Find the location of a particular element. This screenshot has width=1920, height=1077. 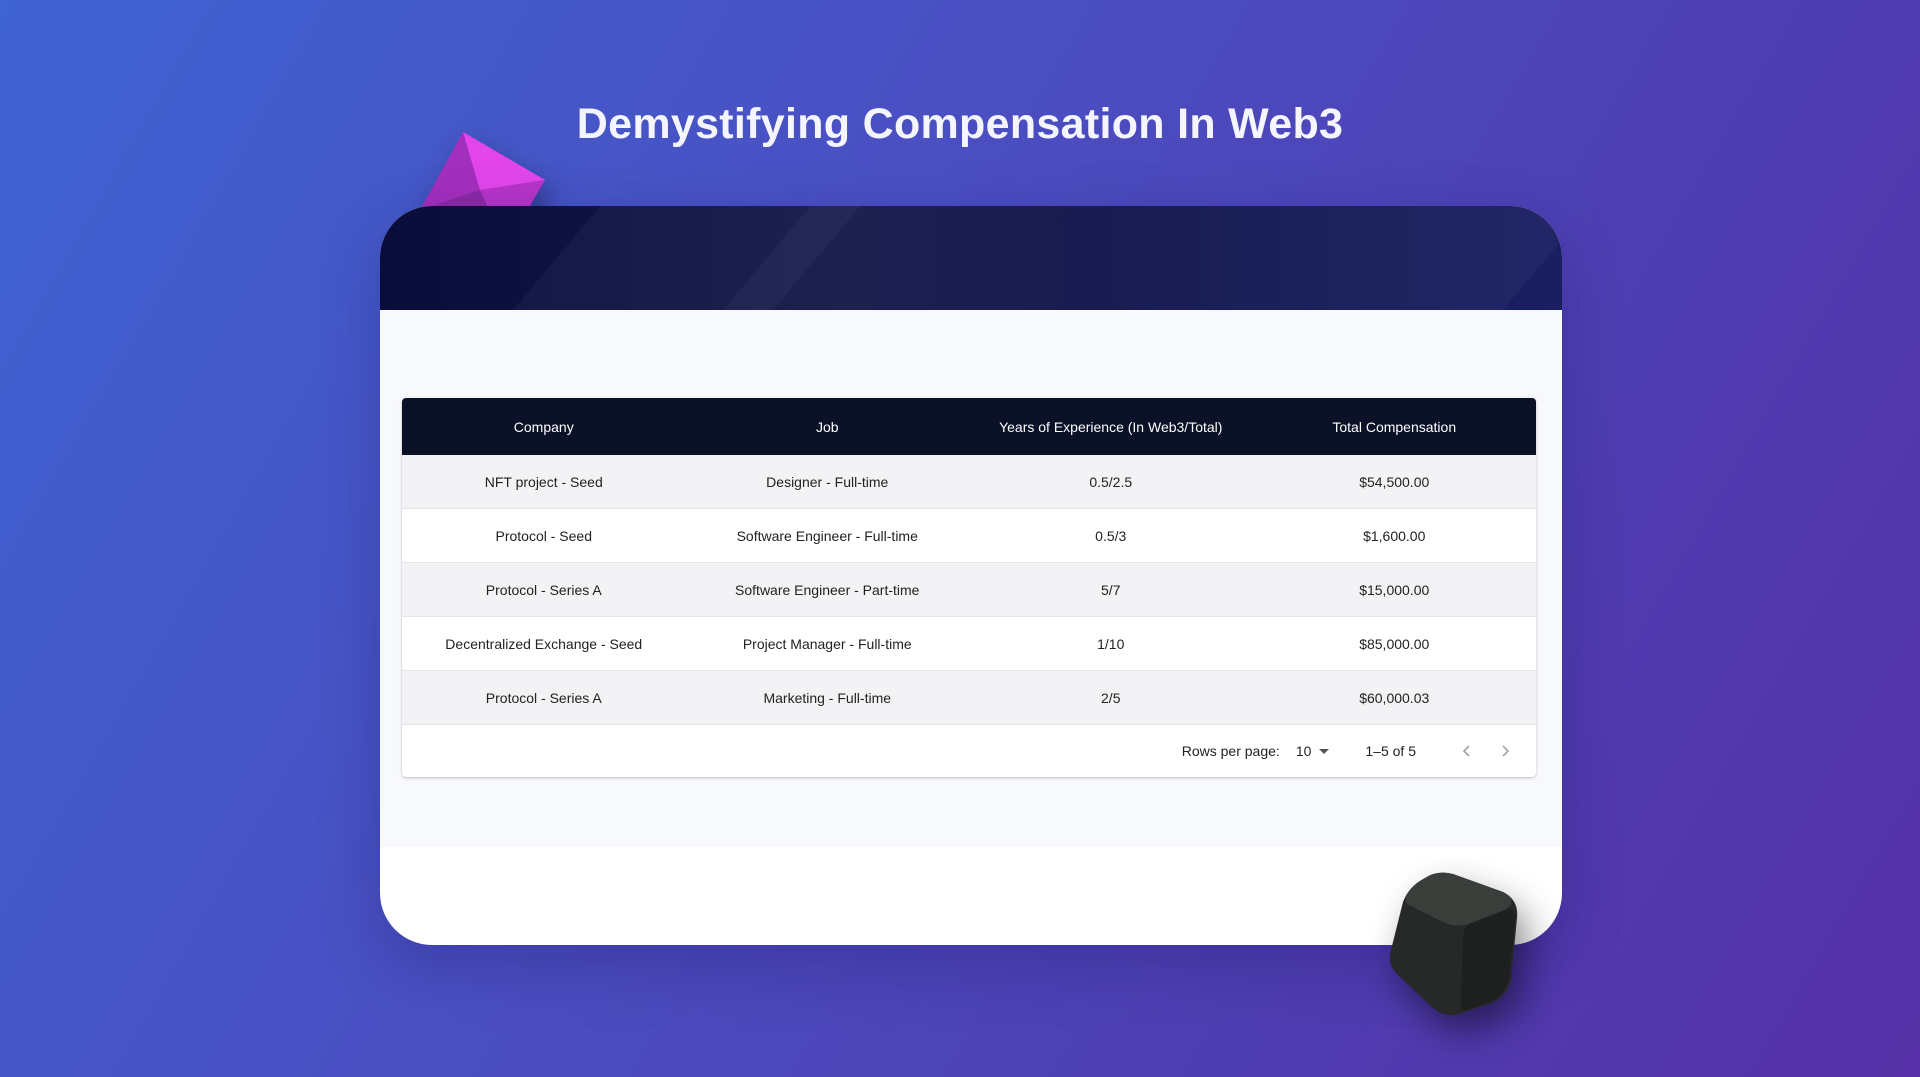

cell-experience: 0.5/2.5 is located at coordinates (1111, 482).